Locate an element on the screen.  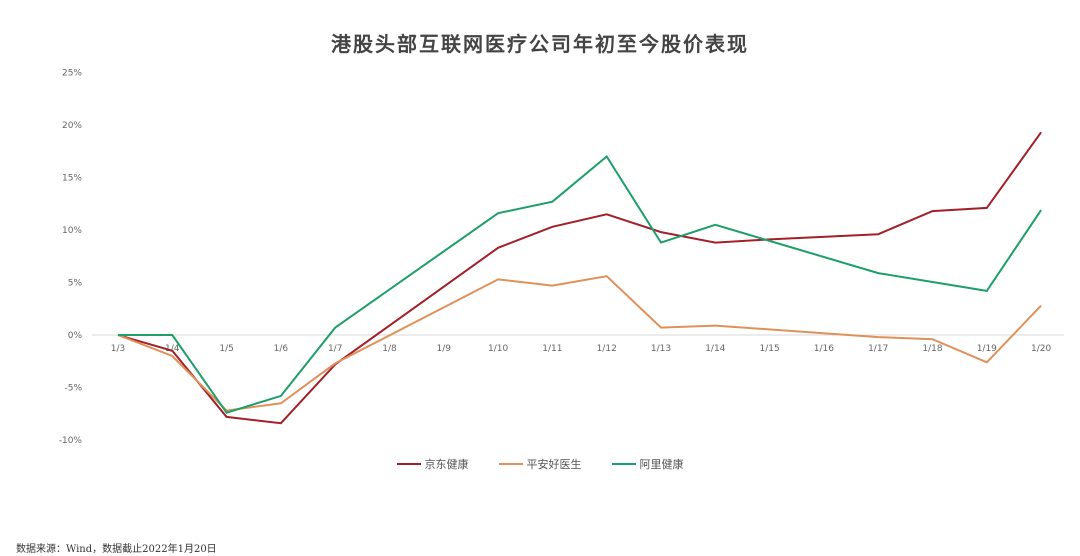
x-tick-label: 1/20 is located at coordinates (1041, 349).